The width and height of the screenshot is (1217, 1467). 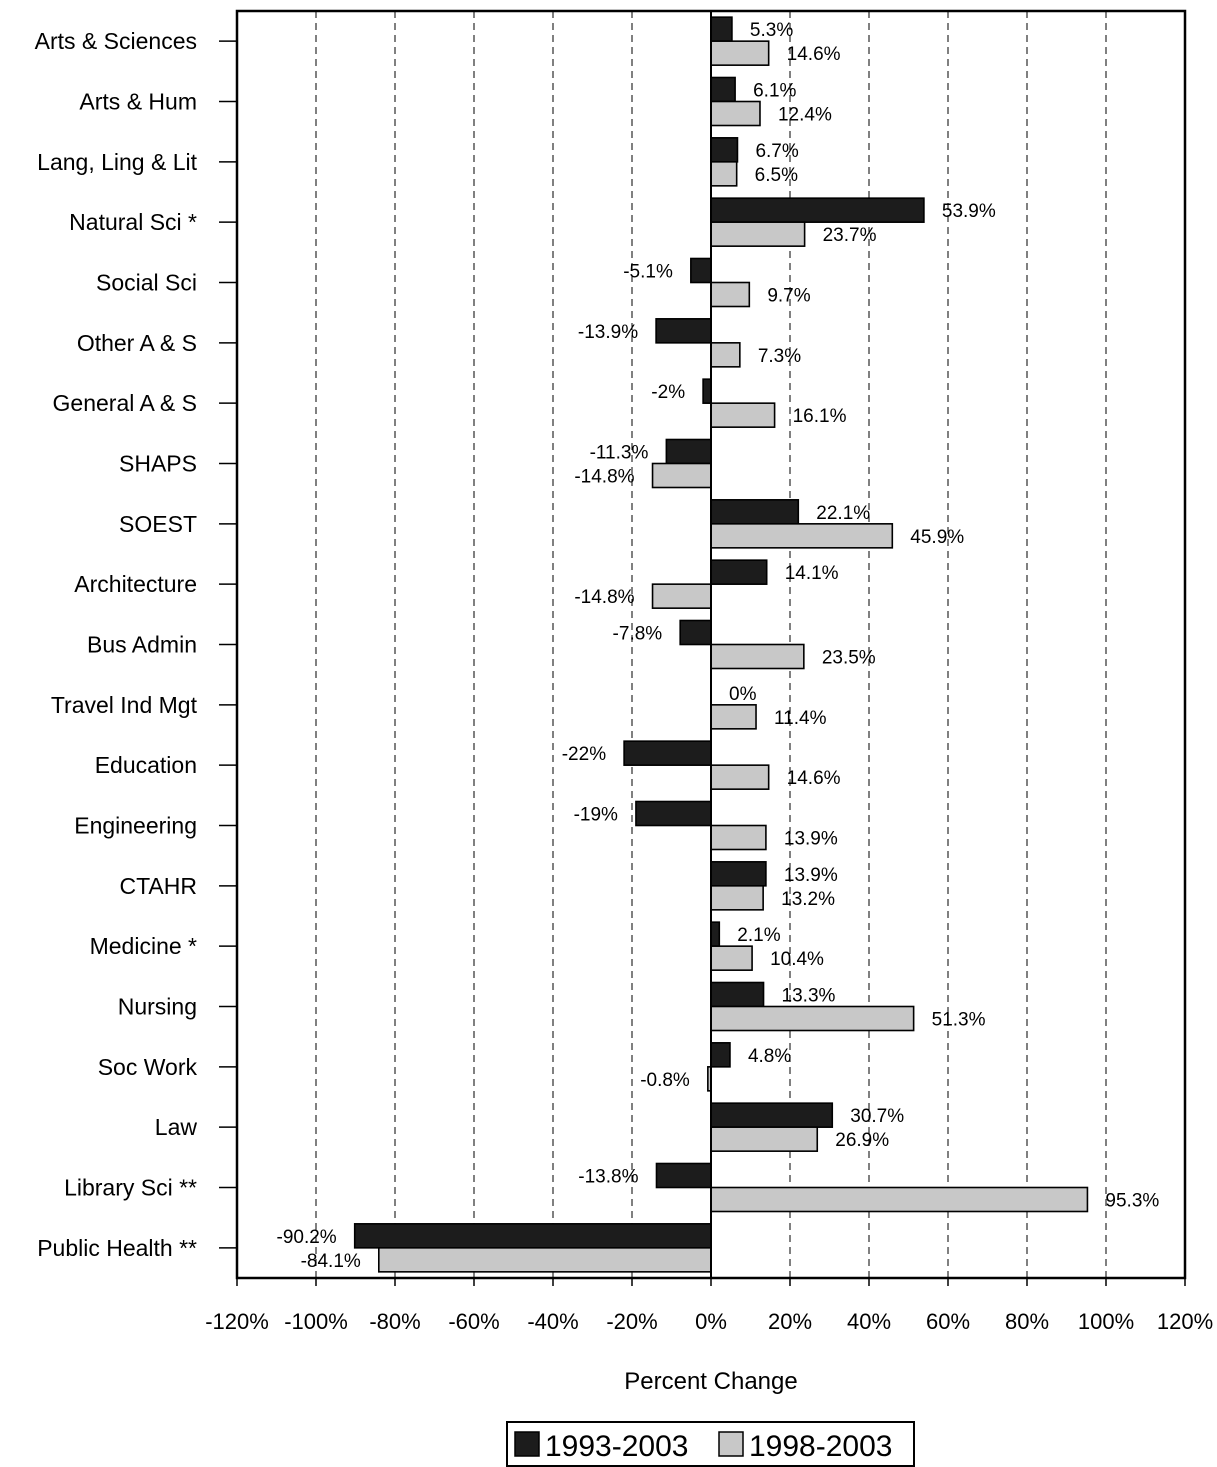 What do you see at coordinates (158, 886) in the screenshot?
I see `category-label: CTAHR` at bounding box center [158, 886].